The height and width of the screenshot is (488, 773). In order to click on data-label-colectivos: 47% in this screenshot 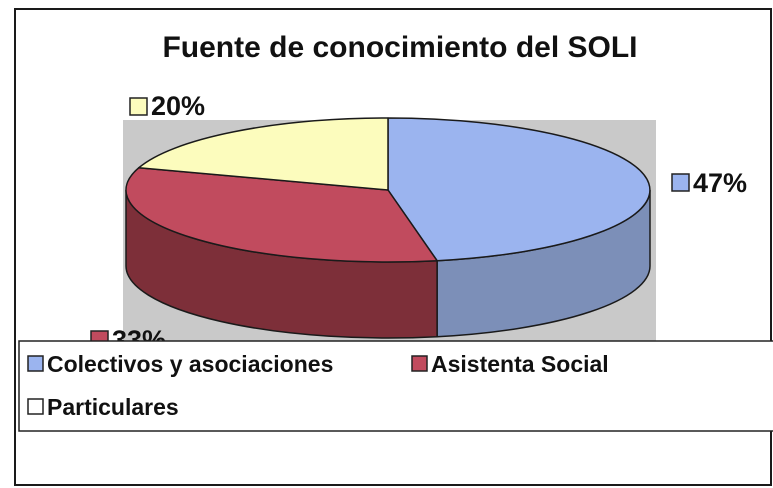, I will do `click(709, 183)`.